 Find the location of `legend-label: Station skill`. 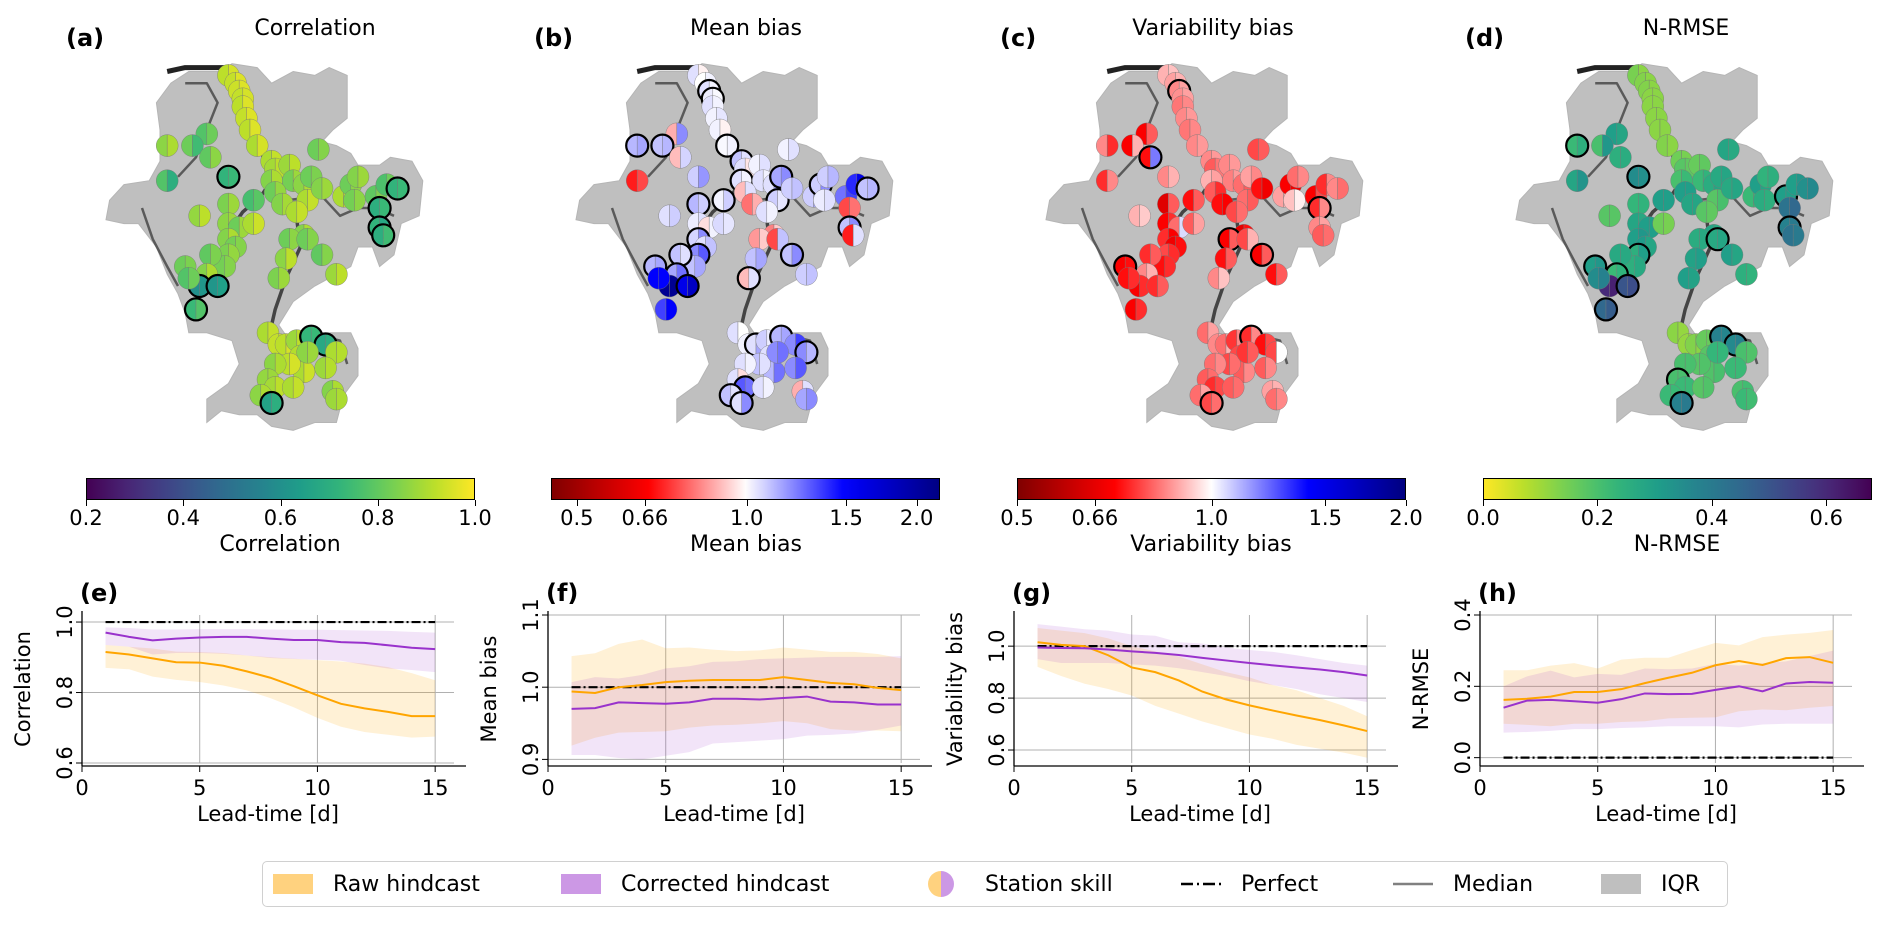

legend-label: Station skill is located at coordinates (1049, 884).